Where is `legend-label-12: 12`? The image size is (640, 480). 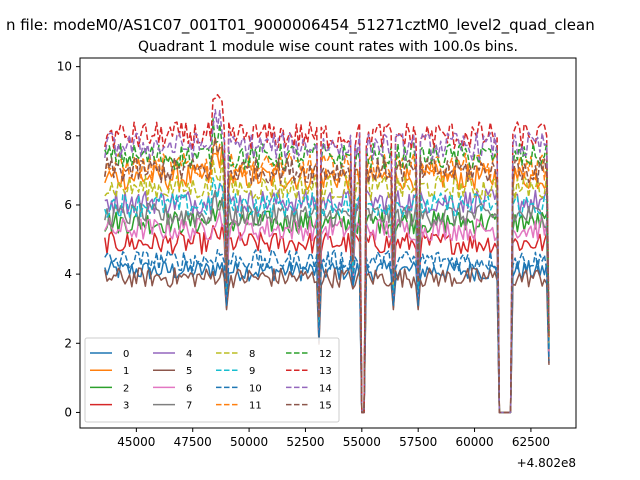 legend-label-12: 12 is located at coordinates (325, 354).